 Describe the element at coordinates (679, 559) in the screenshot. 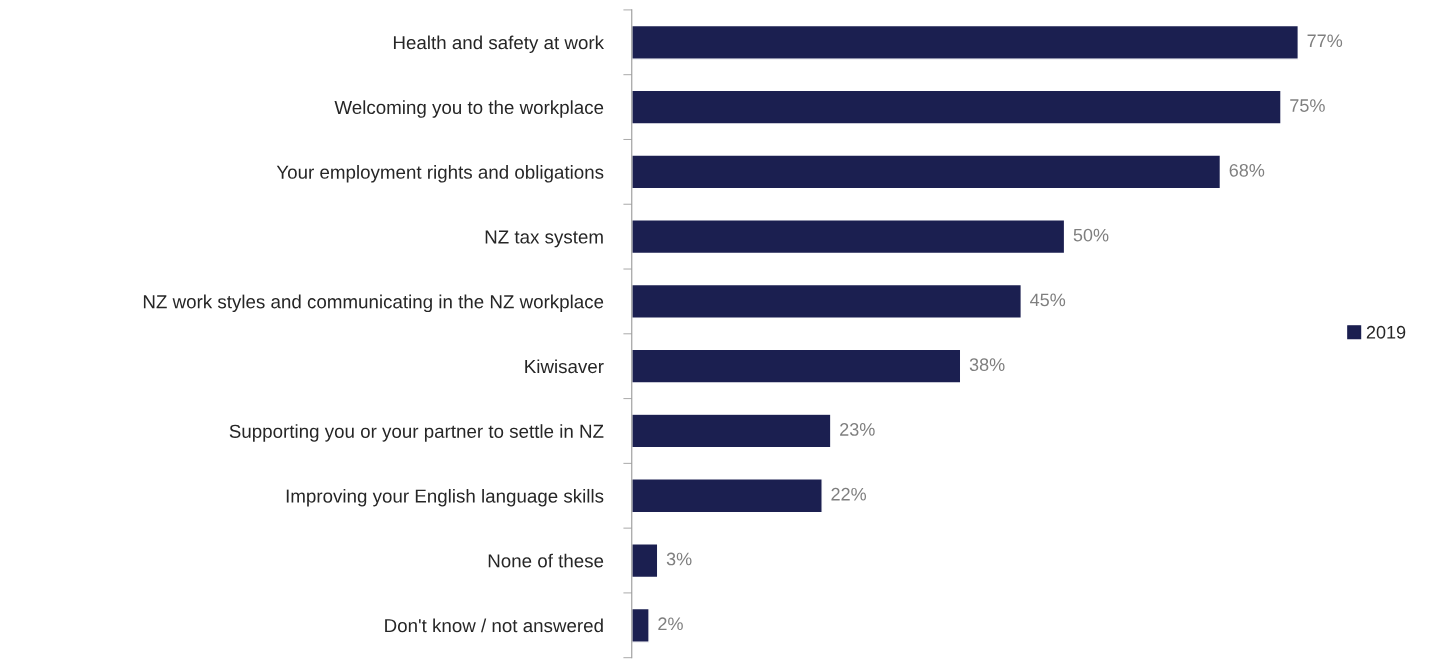

I see `data-label: 3%` at that location.